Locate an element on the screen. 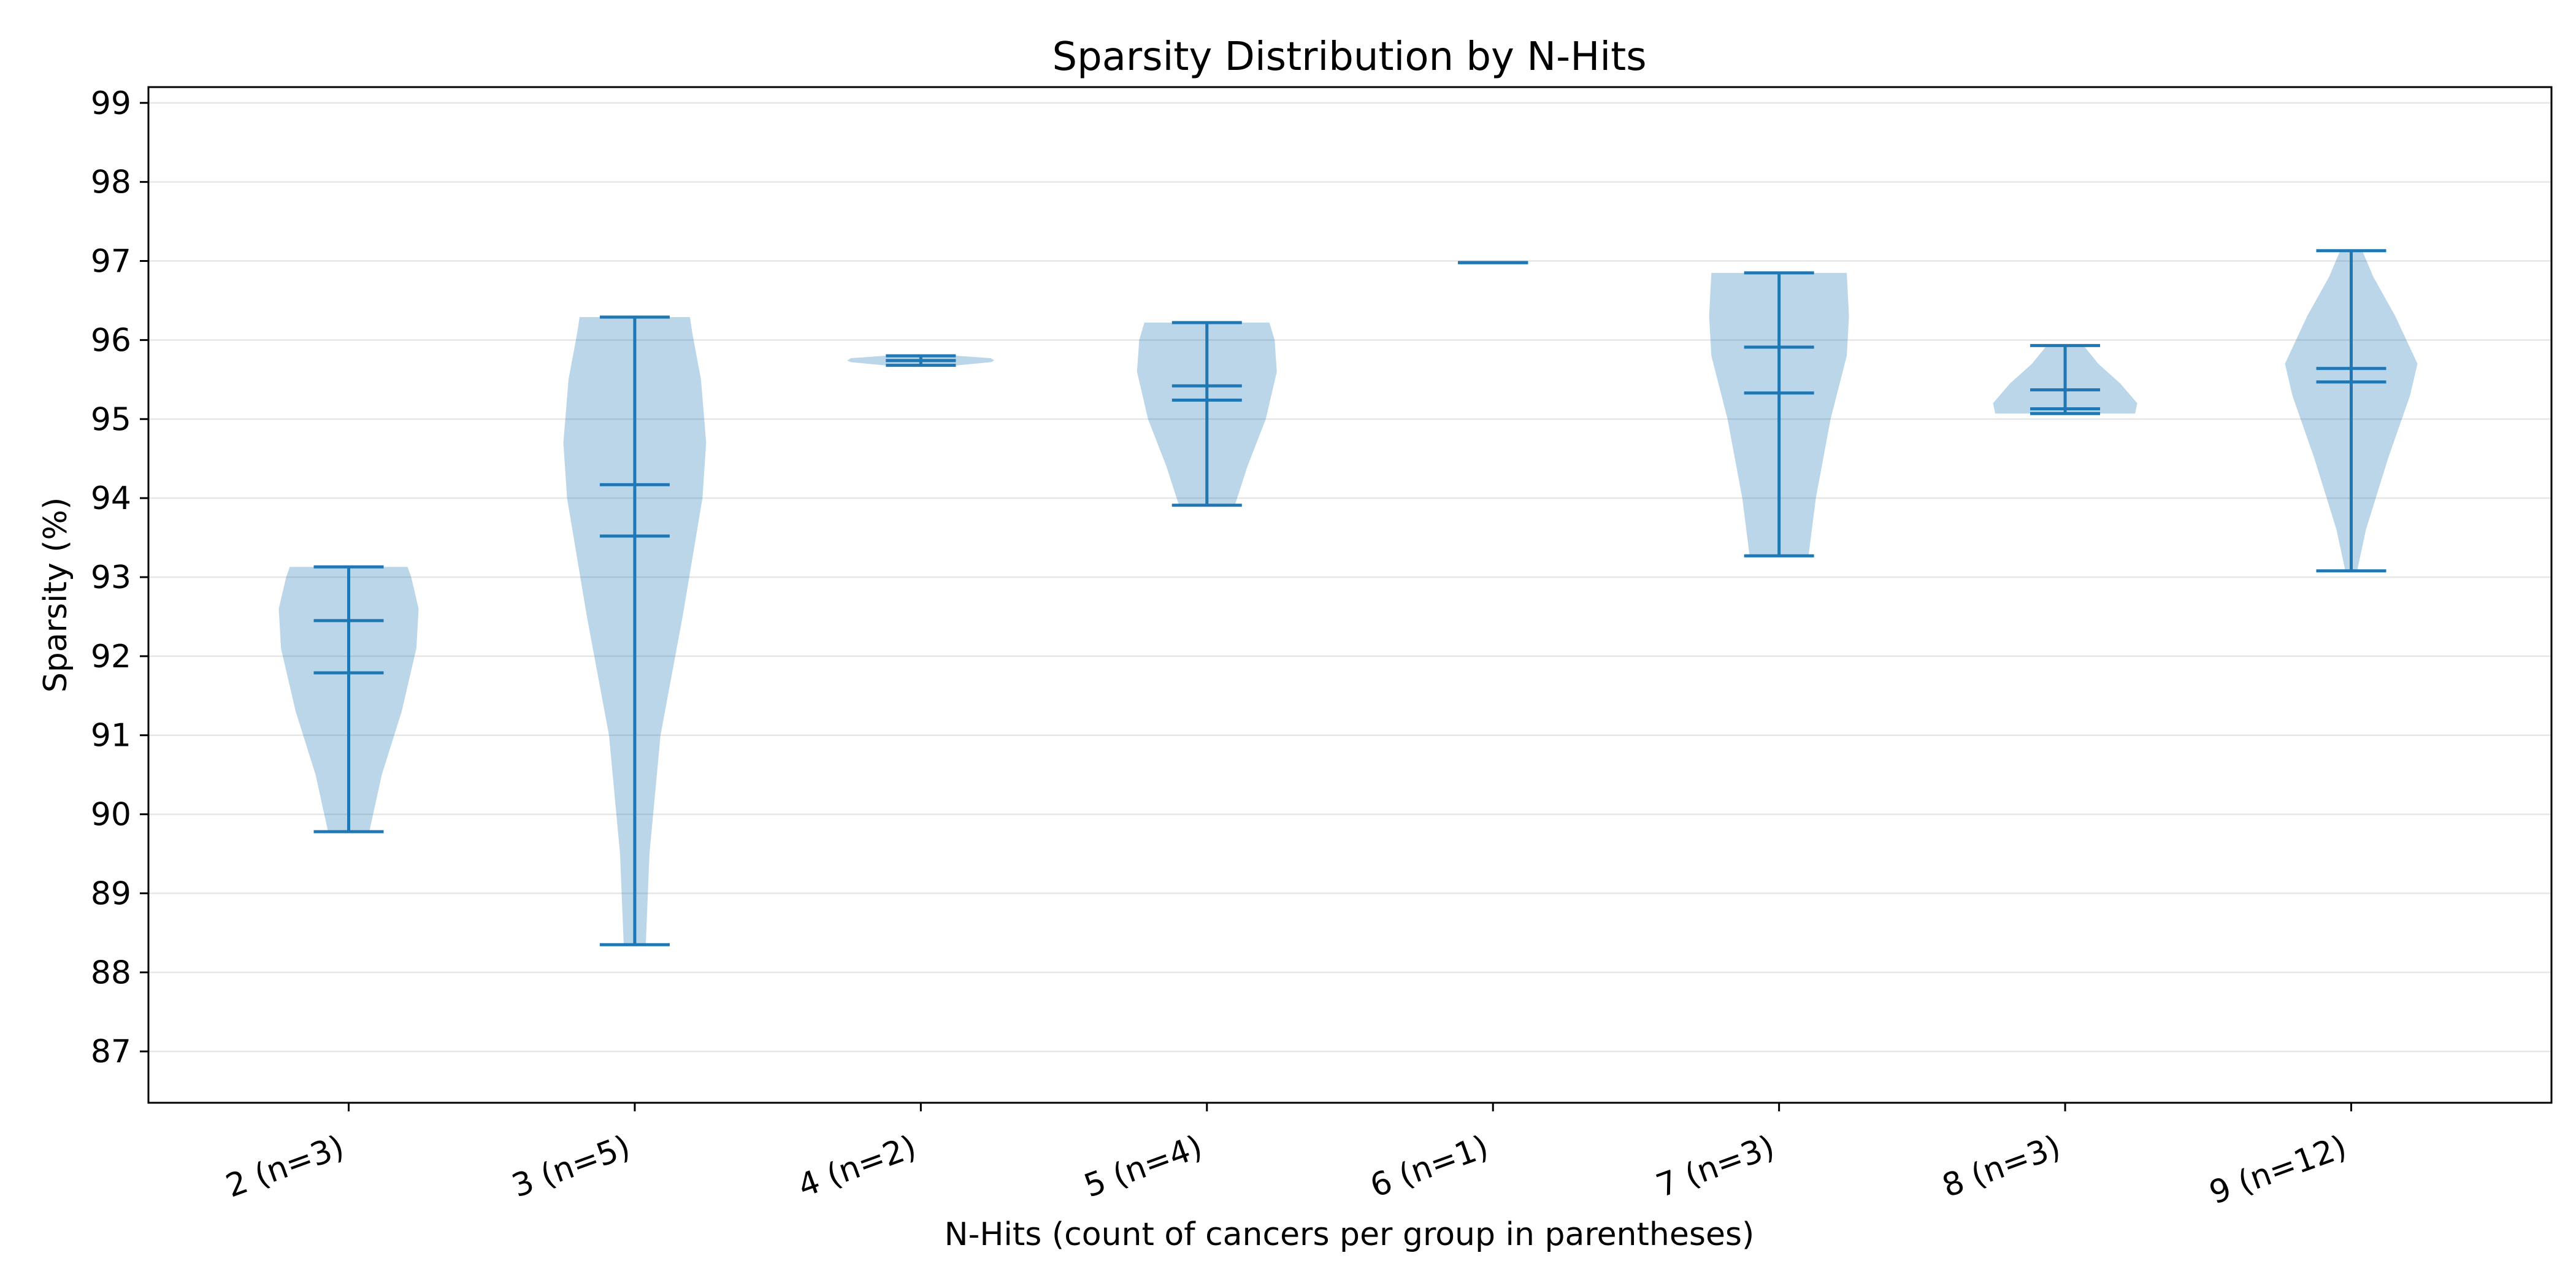  y-tick-label: 89 is located at coordinates (111, 893).